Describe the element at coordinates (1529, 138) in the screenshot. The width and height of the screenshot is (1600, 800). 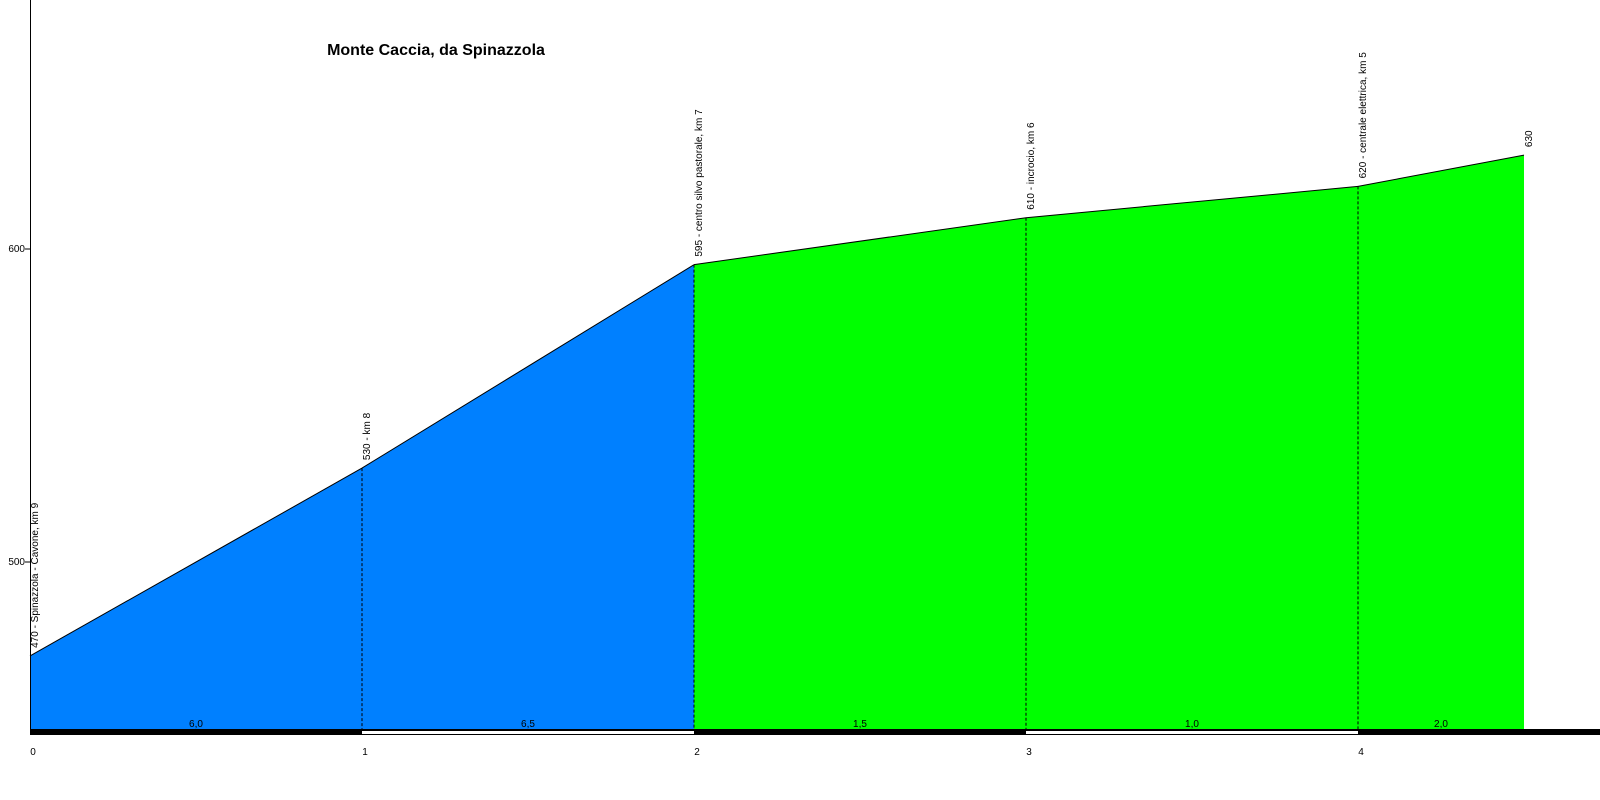
I see `waypoint-label-6: 630` at that location.